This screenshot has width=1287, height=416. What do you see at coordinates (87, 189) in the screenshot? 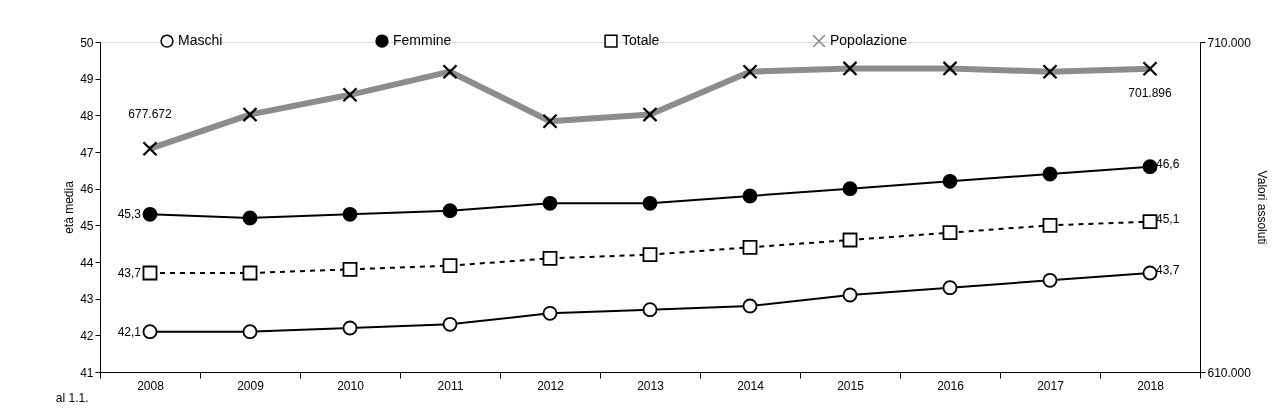
I see `y-tick-label: 46` at bounding box center [87, 189].